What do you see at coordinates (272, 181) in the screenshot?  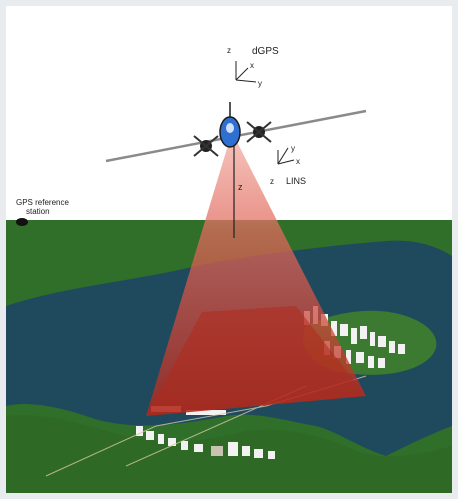 I see `lins-z-label: z` at bounding box center [272, 181].